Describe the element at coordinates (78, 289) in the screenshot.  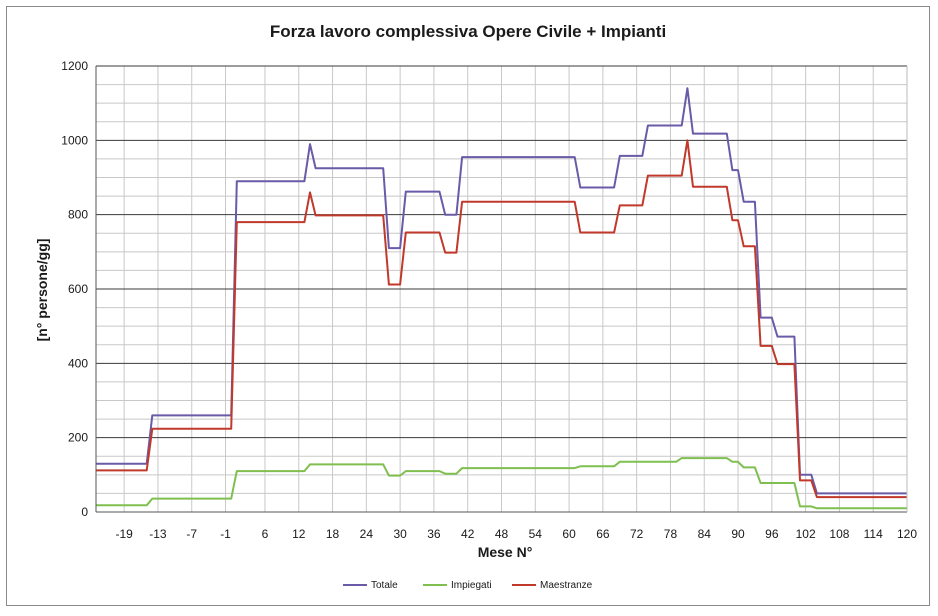
I see `y-tick-label: 600` at that location.